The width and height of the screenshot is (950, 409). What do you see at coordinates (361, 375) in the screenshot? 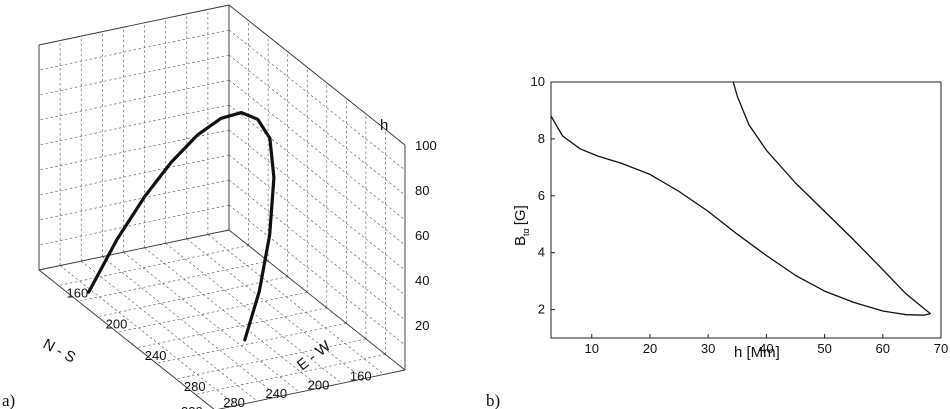
I see `a-y-tick-label: 160` at bounding box center [361, 375].